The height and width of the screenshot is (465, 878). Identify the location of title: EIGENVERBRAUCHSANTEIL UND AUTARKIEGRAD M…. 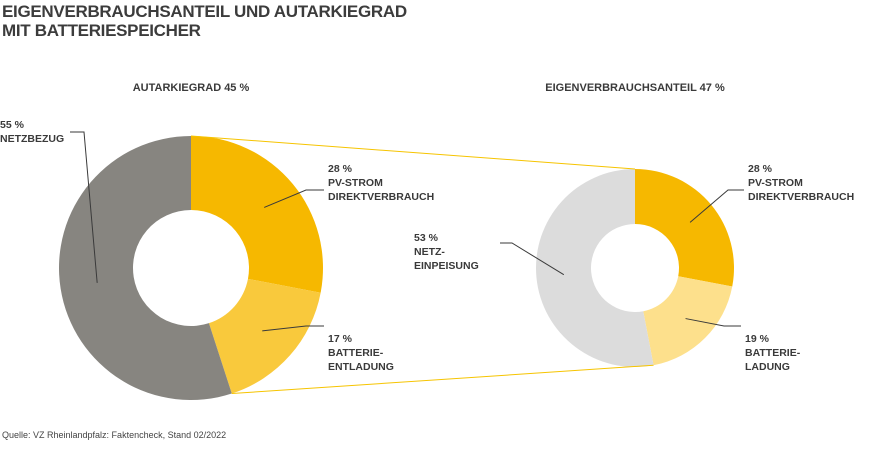
(204, 21).